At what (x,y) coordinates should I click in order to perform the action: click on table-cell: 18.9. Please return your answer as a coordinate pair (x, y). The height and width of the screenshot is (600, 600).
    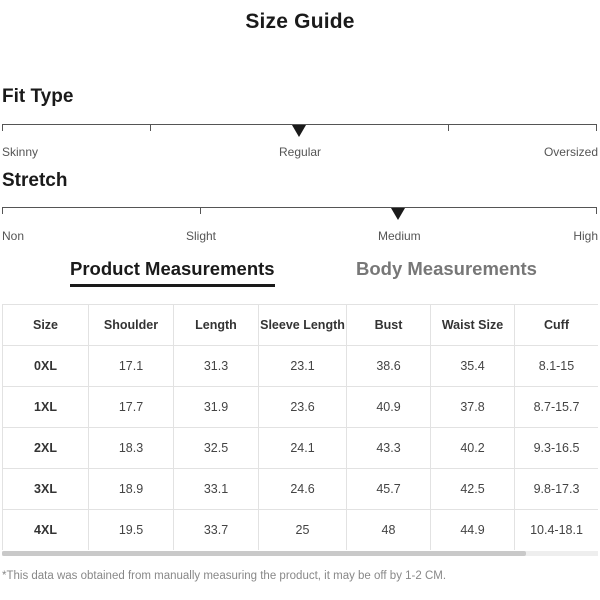
    Looking at the image, I should click on (131, 489).